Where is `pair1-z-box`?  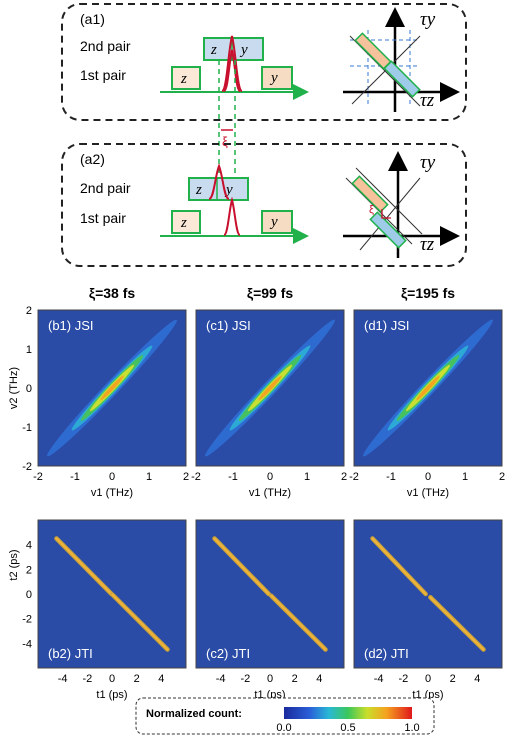 pair1-z-box is located at coordinates (186, 78).